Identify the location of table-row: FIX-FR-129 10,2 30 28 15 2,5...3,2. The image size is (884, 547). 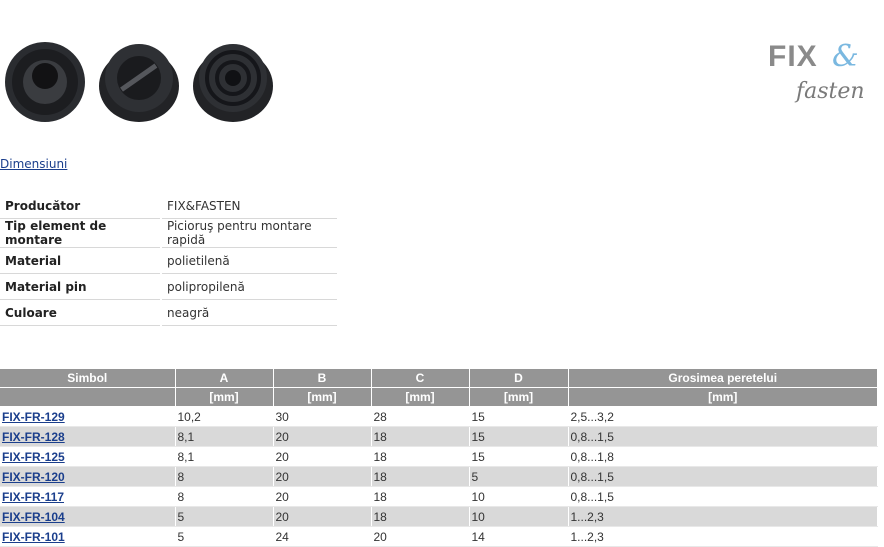
(439, 416).